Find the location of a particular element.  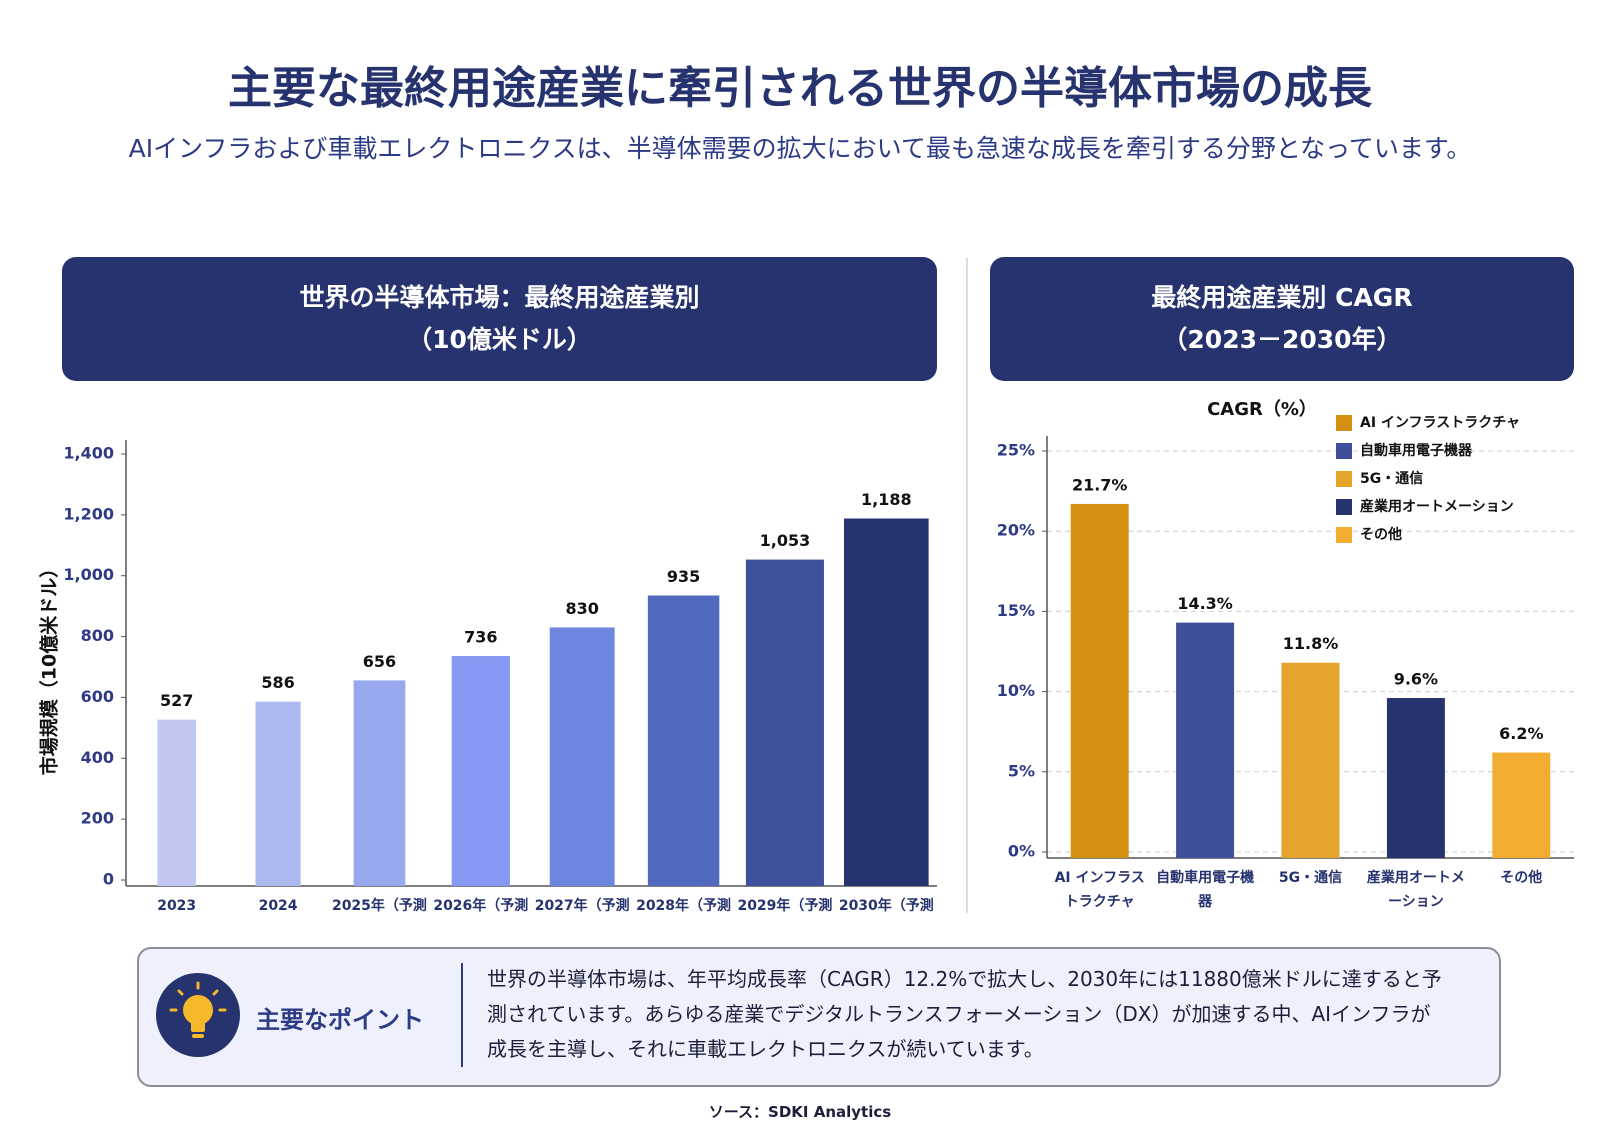

value-label: 527 is located at coordinates (176, 700).